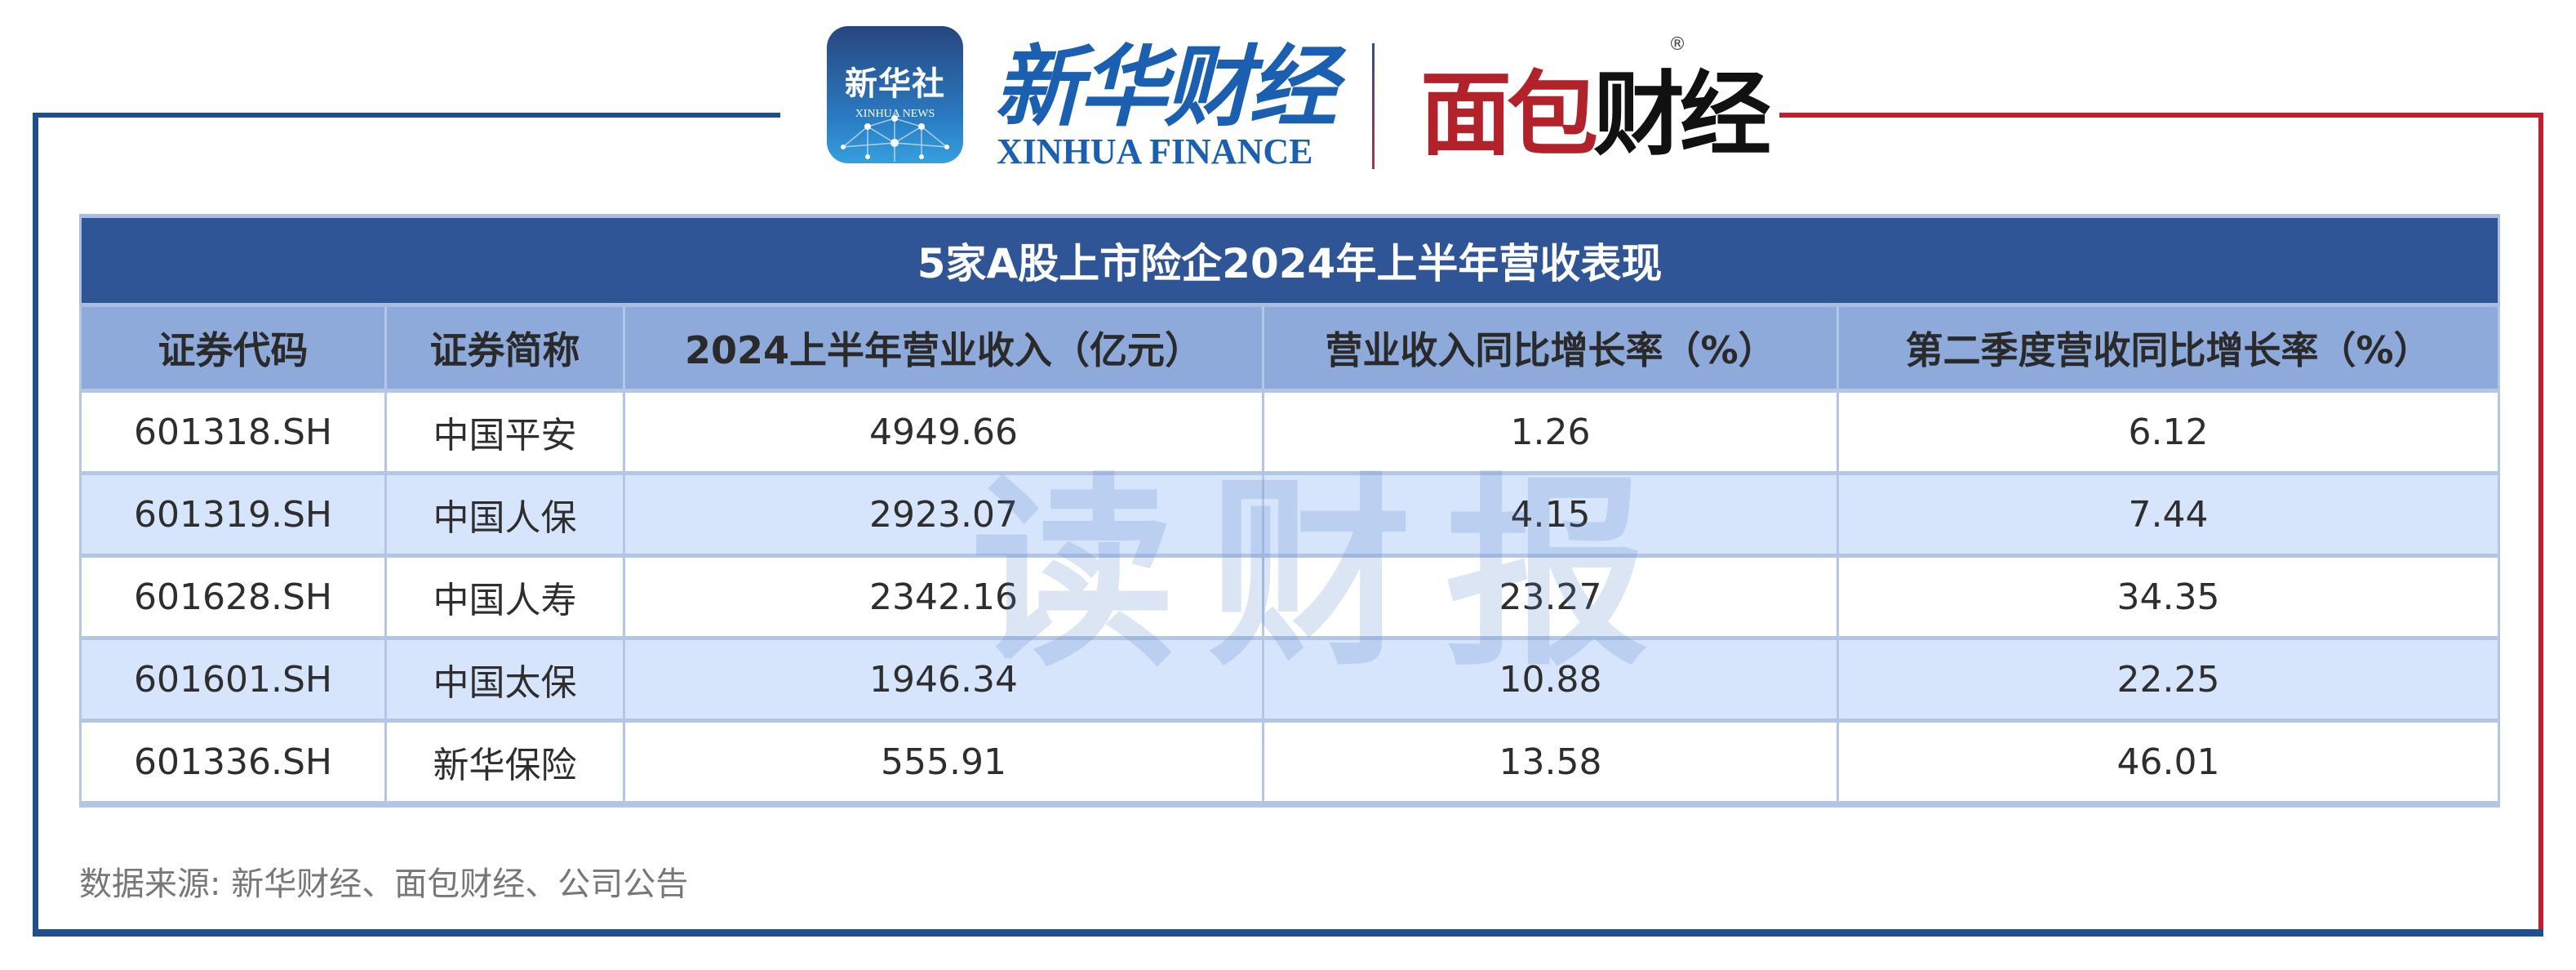 The width and height of the screenshot is (2576, 970). I want to click on table-cell: 601336.SH, so click(233, 764).